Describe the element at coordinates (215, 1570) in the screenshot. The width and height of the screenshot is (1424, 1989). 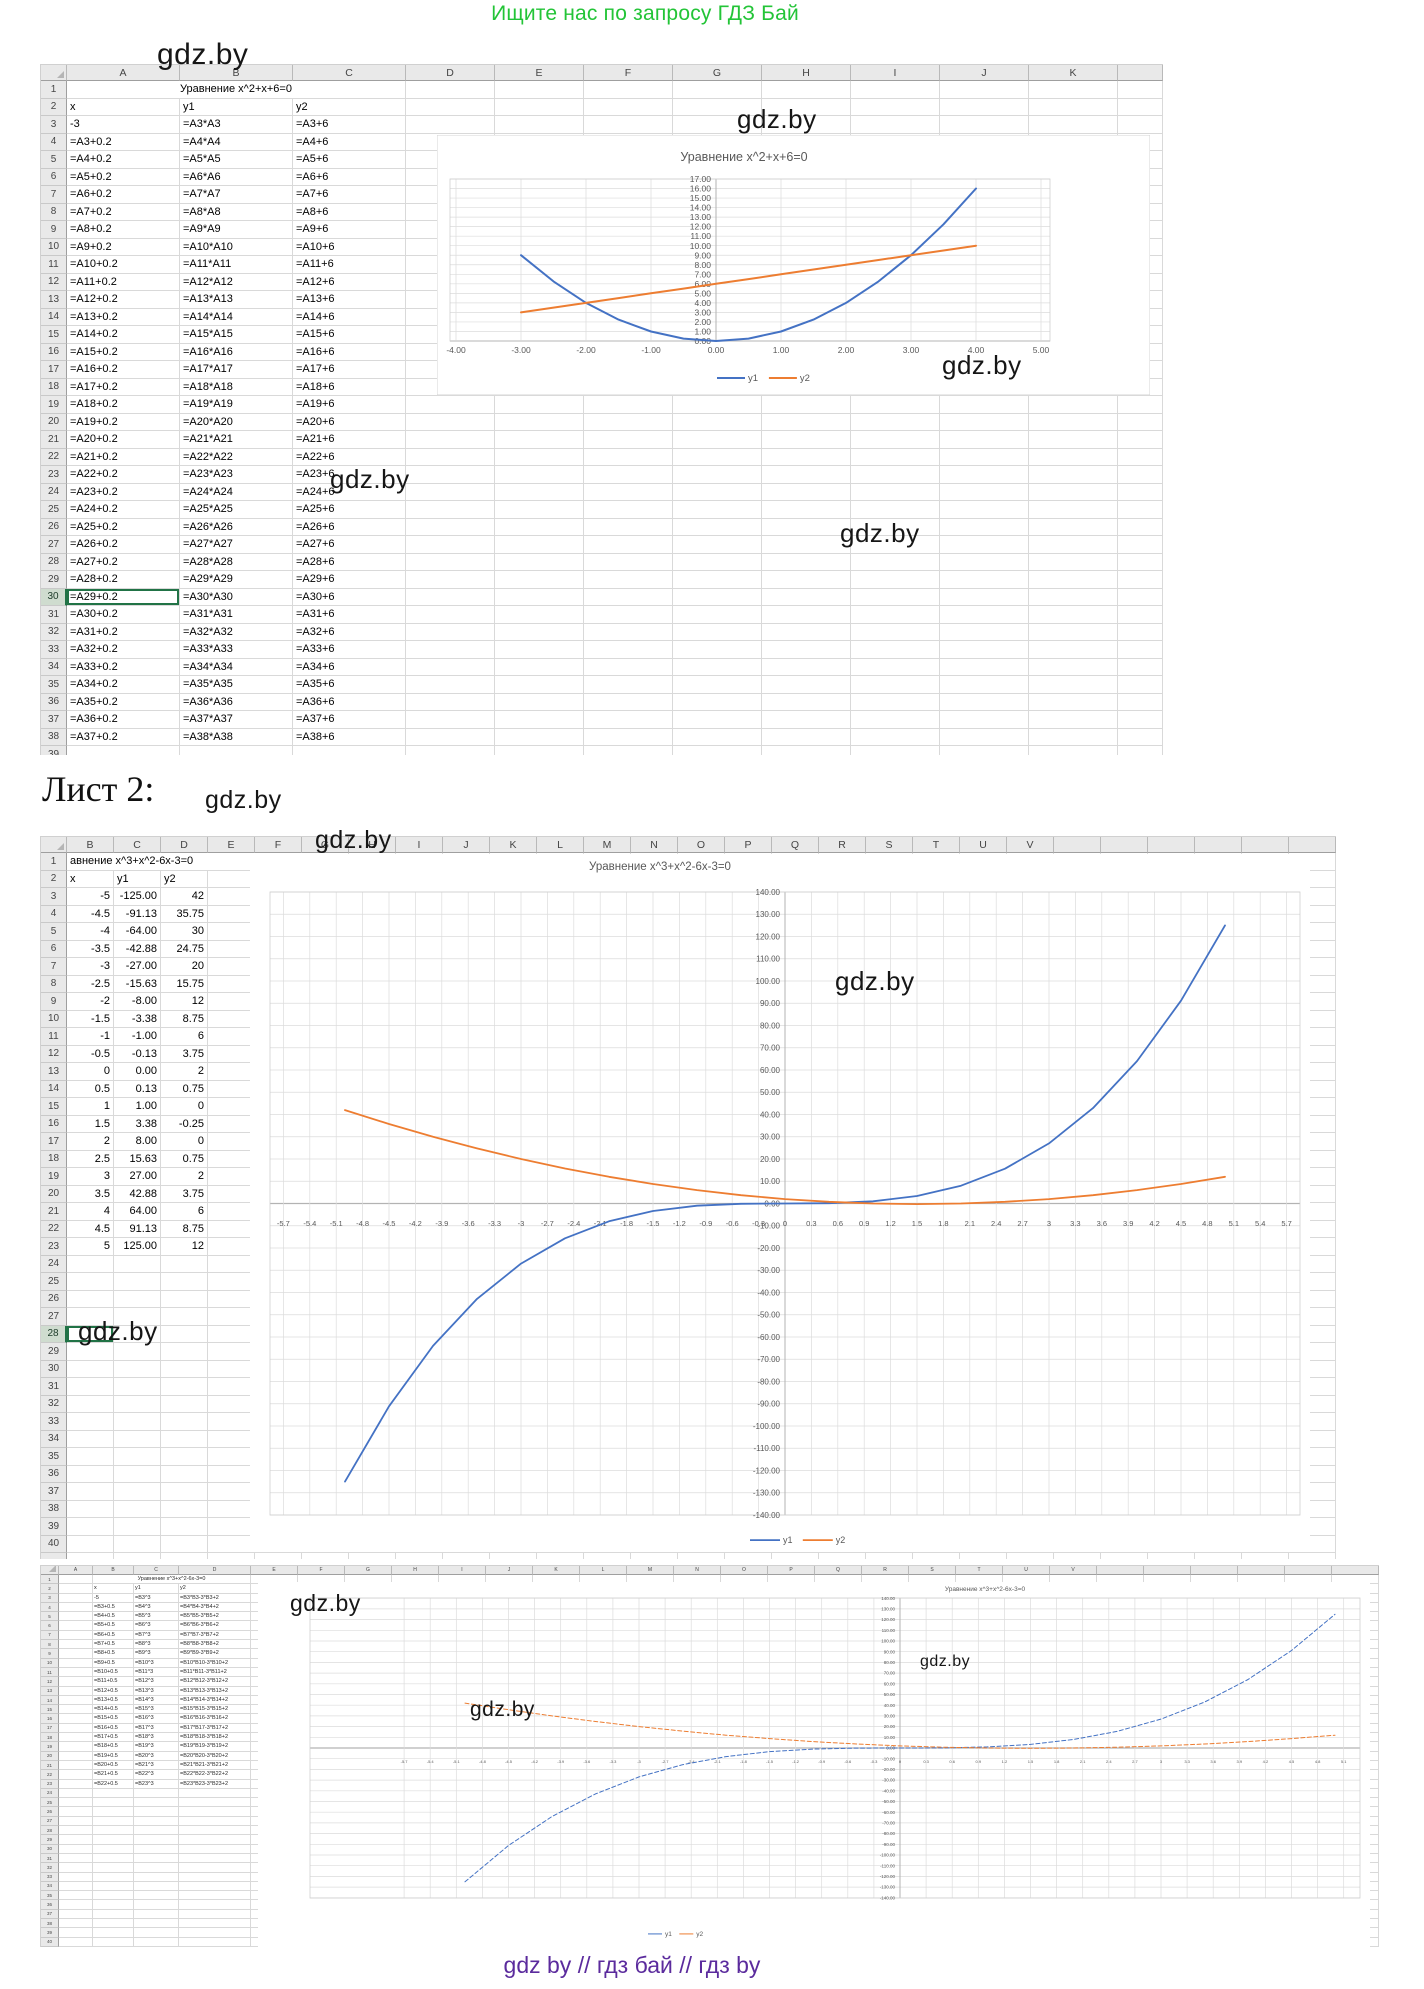
I see `column-letter: D` at that location.